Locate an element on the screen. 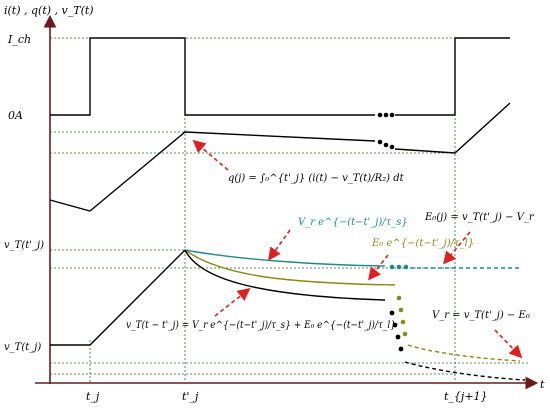  ytick-vt-tj-prime: v_T(t'_j) is located at coordinates (24, 245).